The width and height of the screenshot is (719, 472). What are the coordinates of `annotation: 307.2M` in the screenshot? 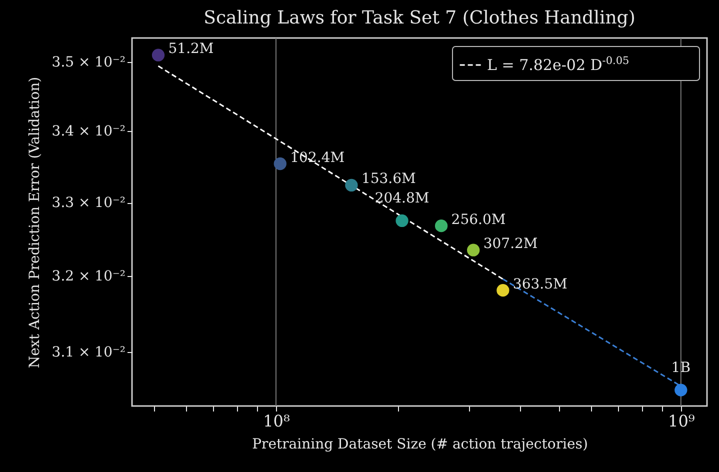 It's located at (510, 244).